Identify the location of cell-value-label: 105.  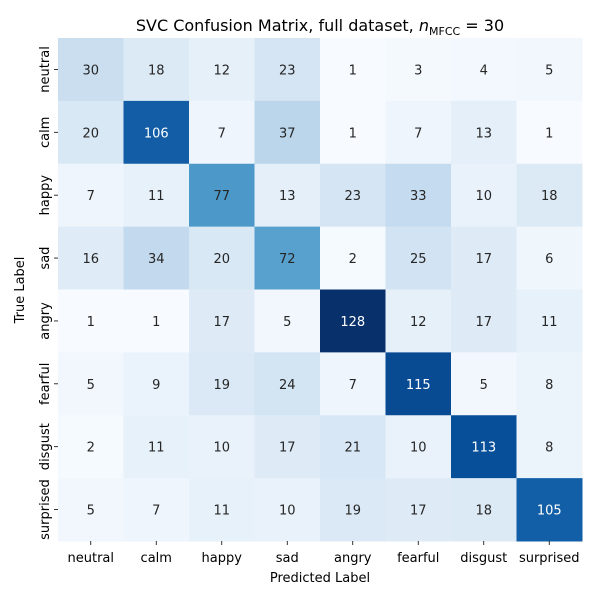
(549, 511).